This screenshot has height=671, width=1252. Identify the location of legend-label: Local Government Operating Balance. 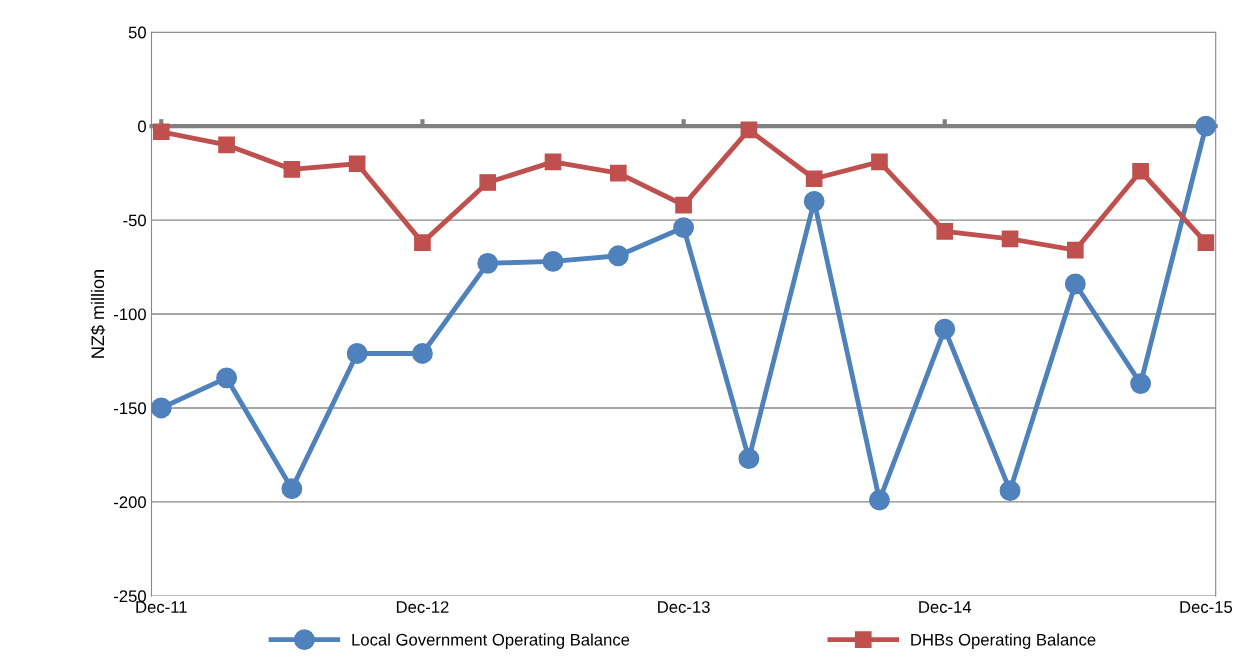
(491, 641).